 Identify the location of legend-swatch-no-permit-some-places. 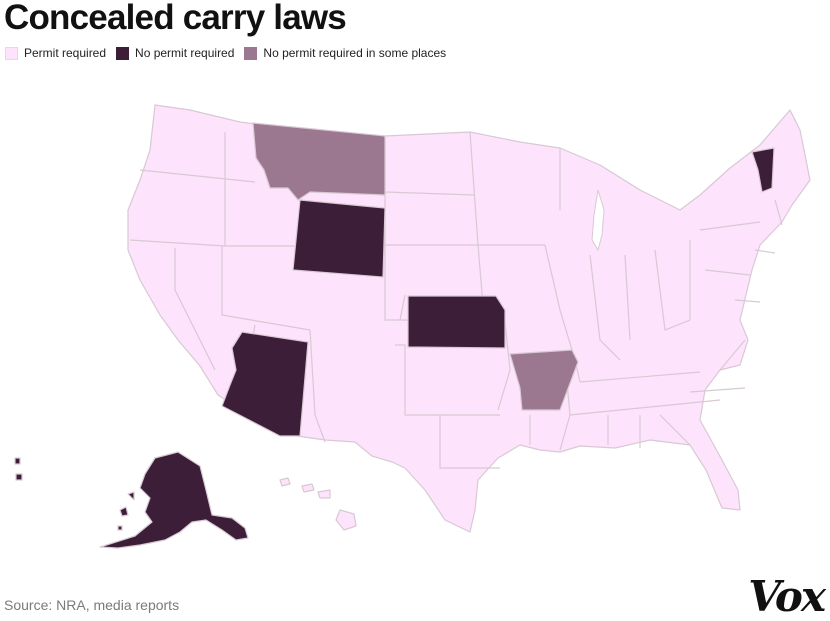
(251, 53).